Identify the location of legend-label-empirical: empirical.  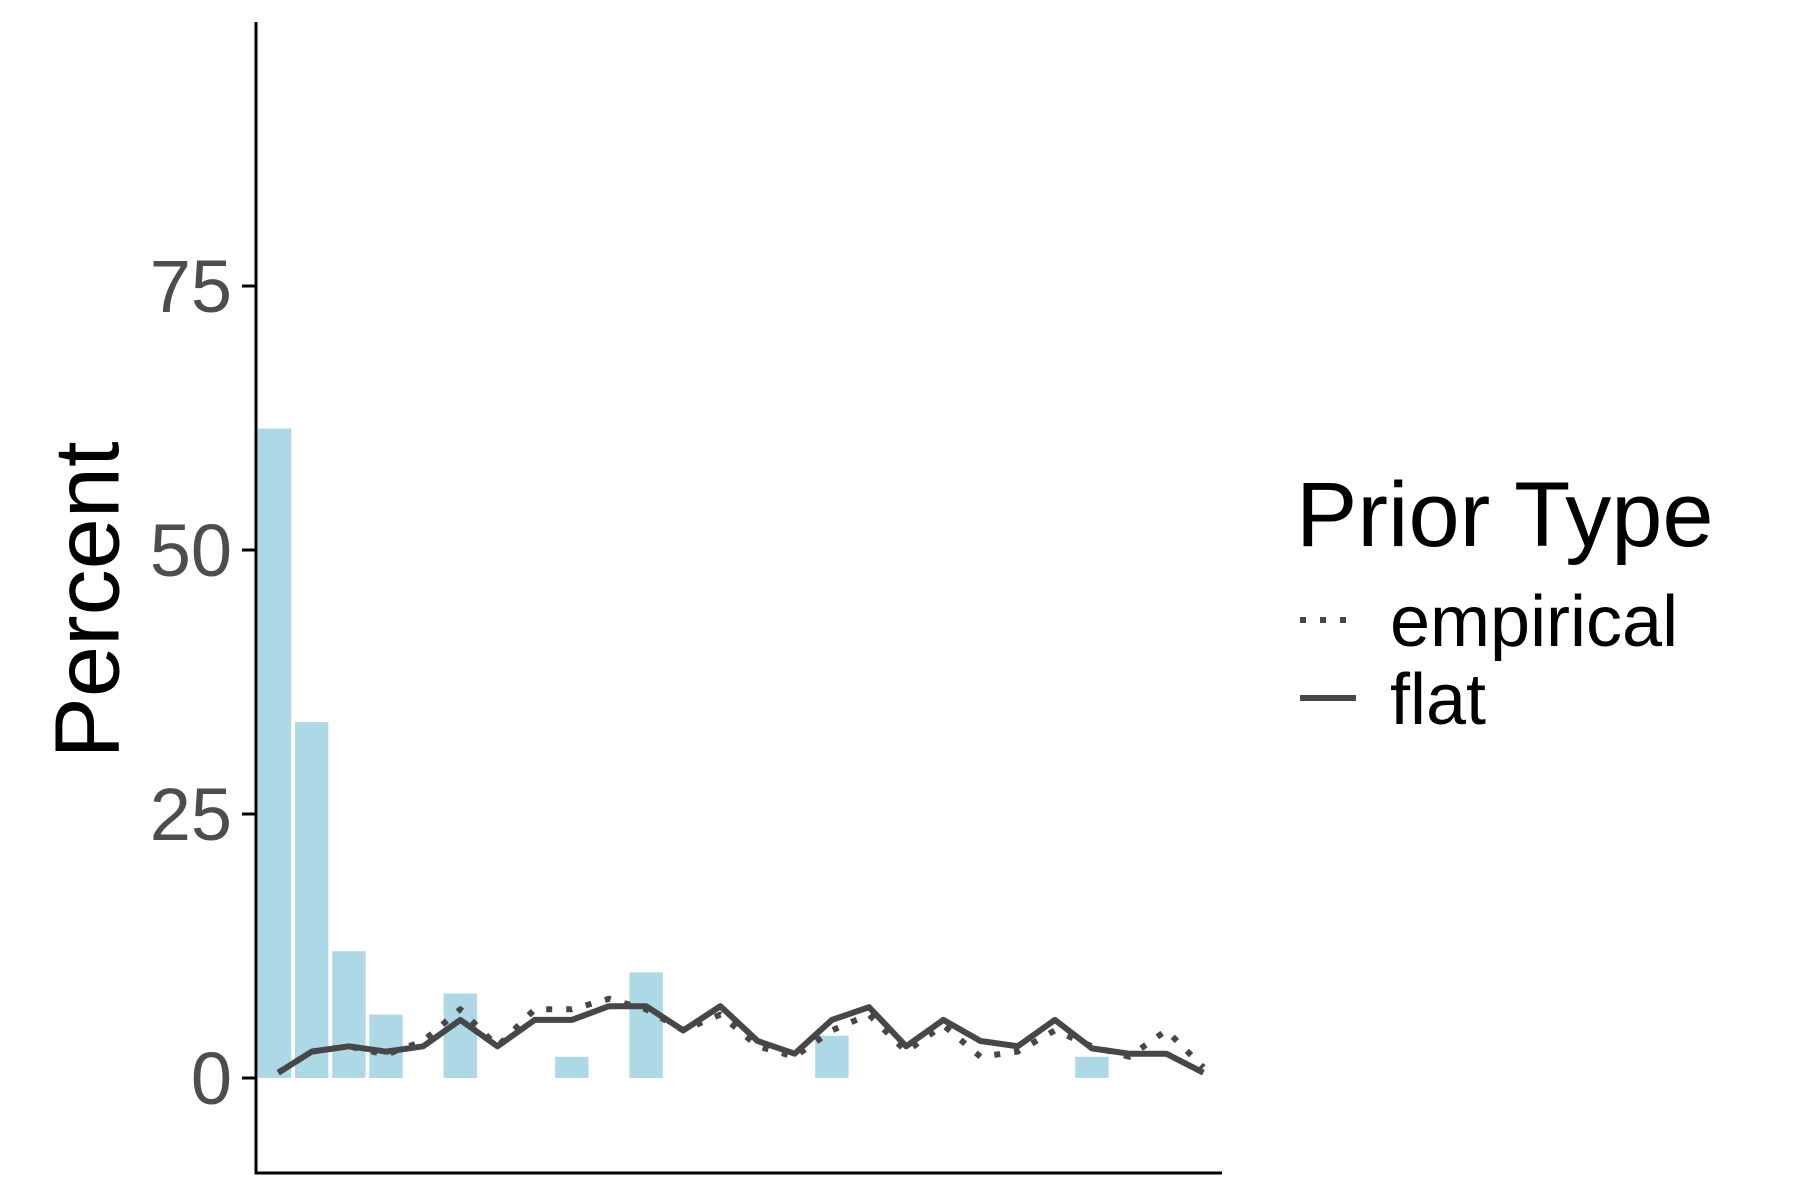
(1534, 622).